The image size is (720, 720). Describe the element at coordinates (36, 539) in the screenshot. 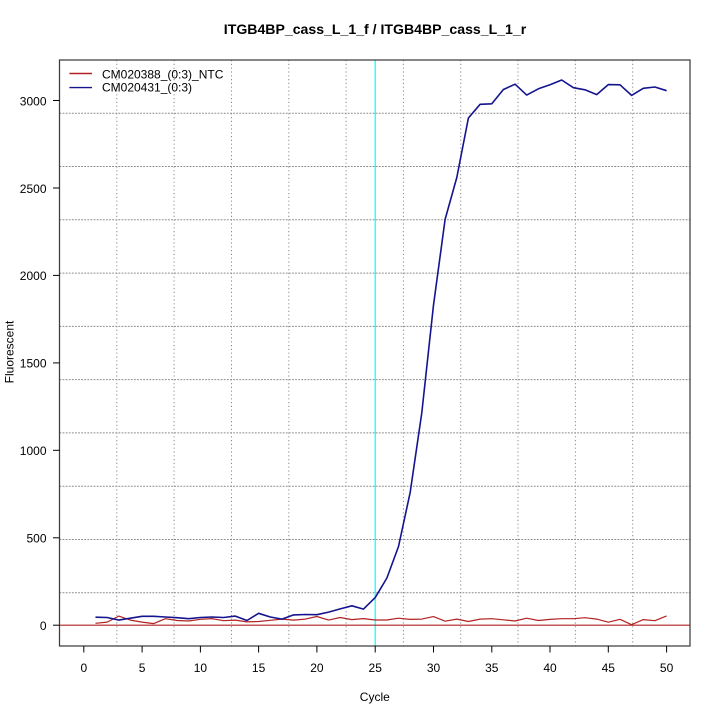

I see `svg-text: 500` at that location.